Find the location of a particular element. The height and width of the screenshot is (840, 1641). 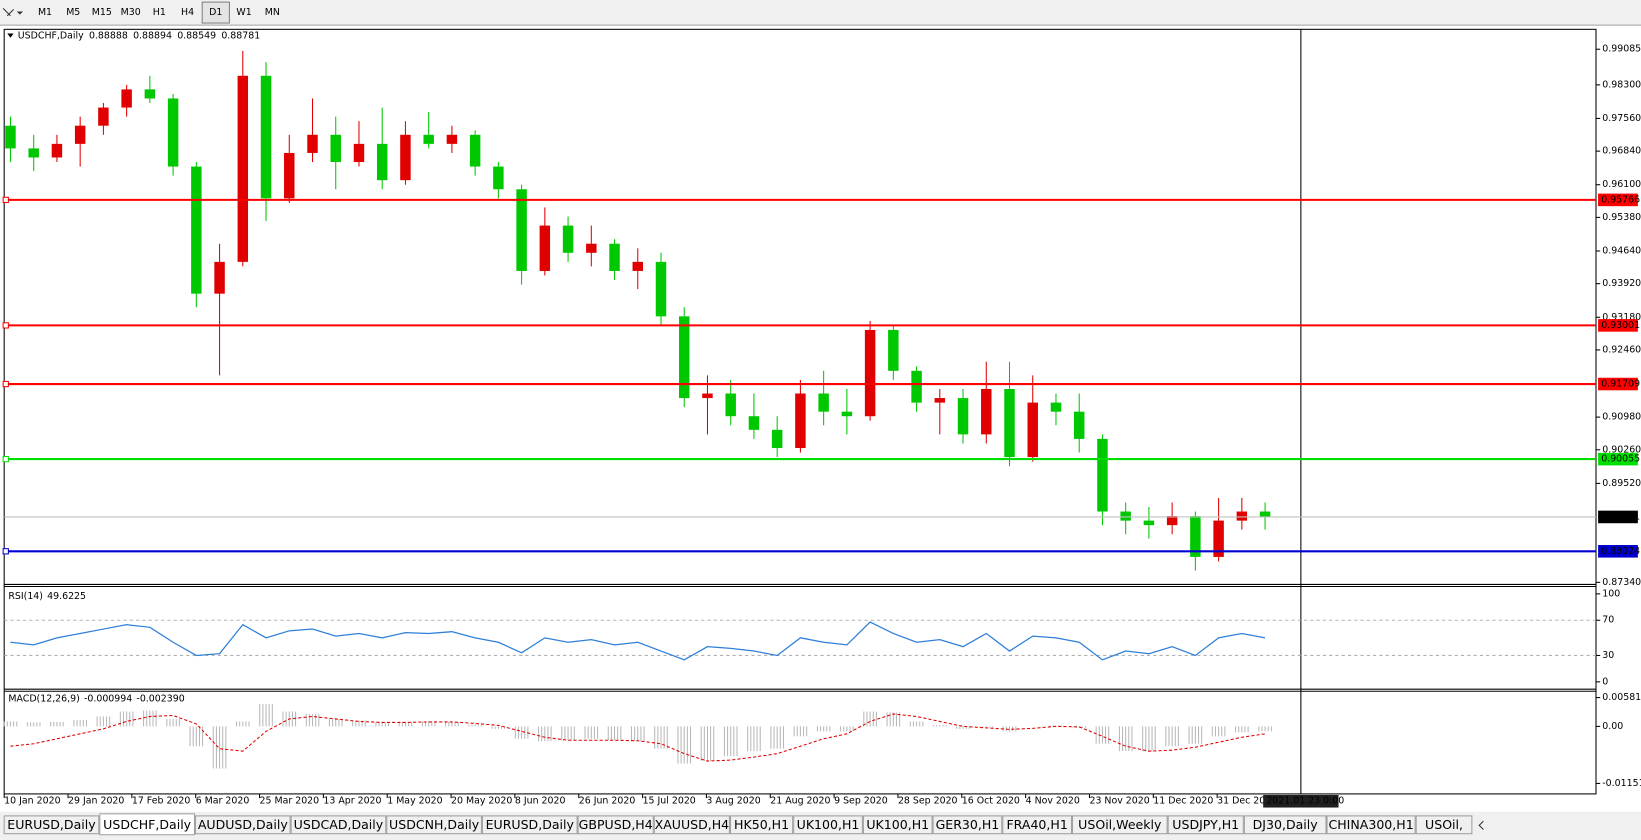

symbol-tab: USDCNH,Daily is located at coordinates (434, 825).